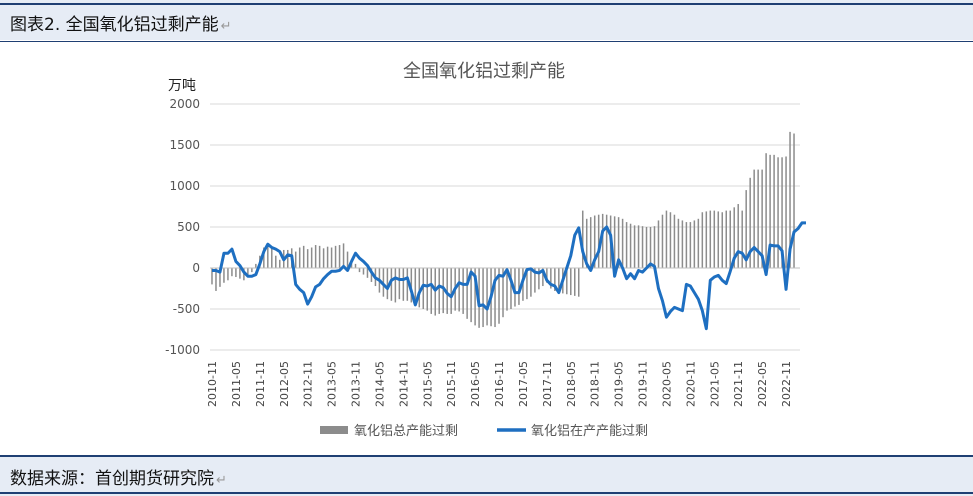  Describe the element at coordinates (523, 384) in the screenshot. I see `x-tick-label: 2017-05` at that location.